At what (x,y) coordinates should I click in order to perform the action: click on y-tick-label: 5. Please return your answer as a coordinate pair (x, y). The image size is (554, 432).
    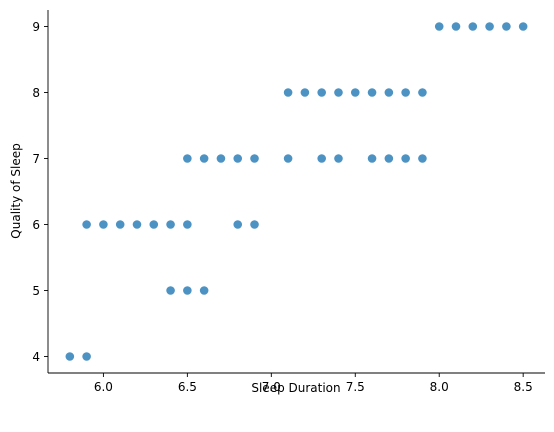
    Looking at the image, I should click on (36, 291).